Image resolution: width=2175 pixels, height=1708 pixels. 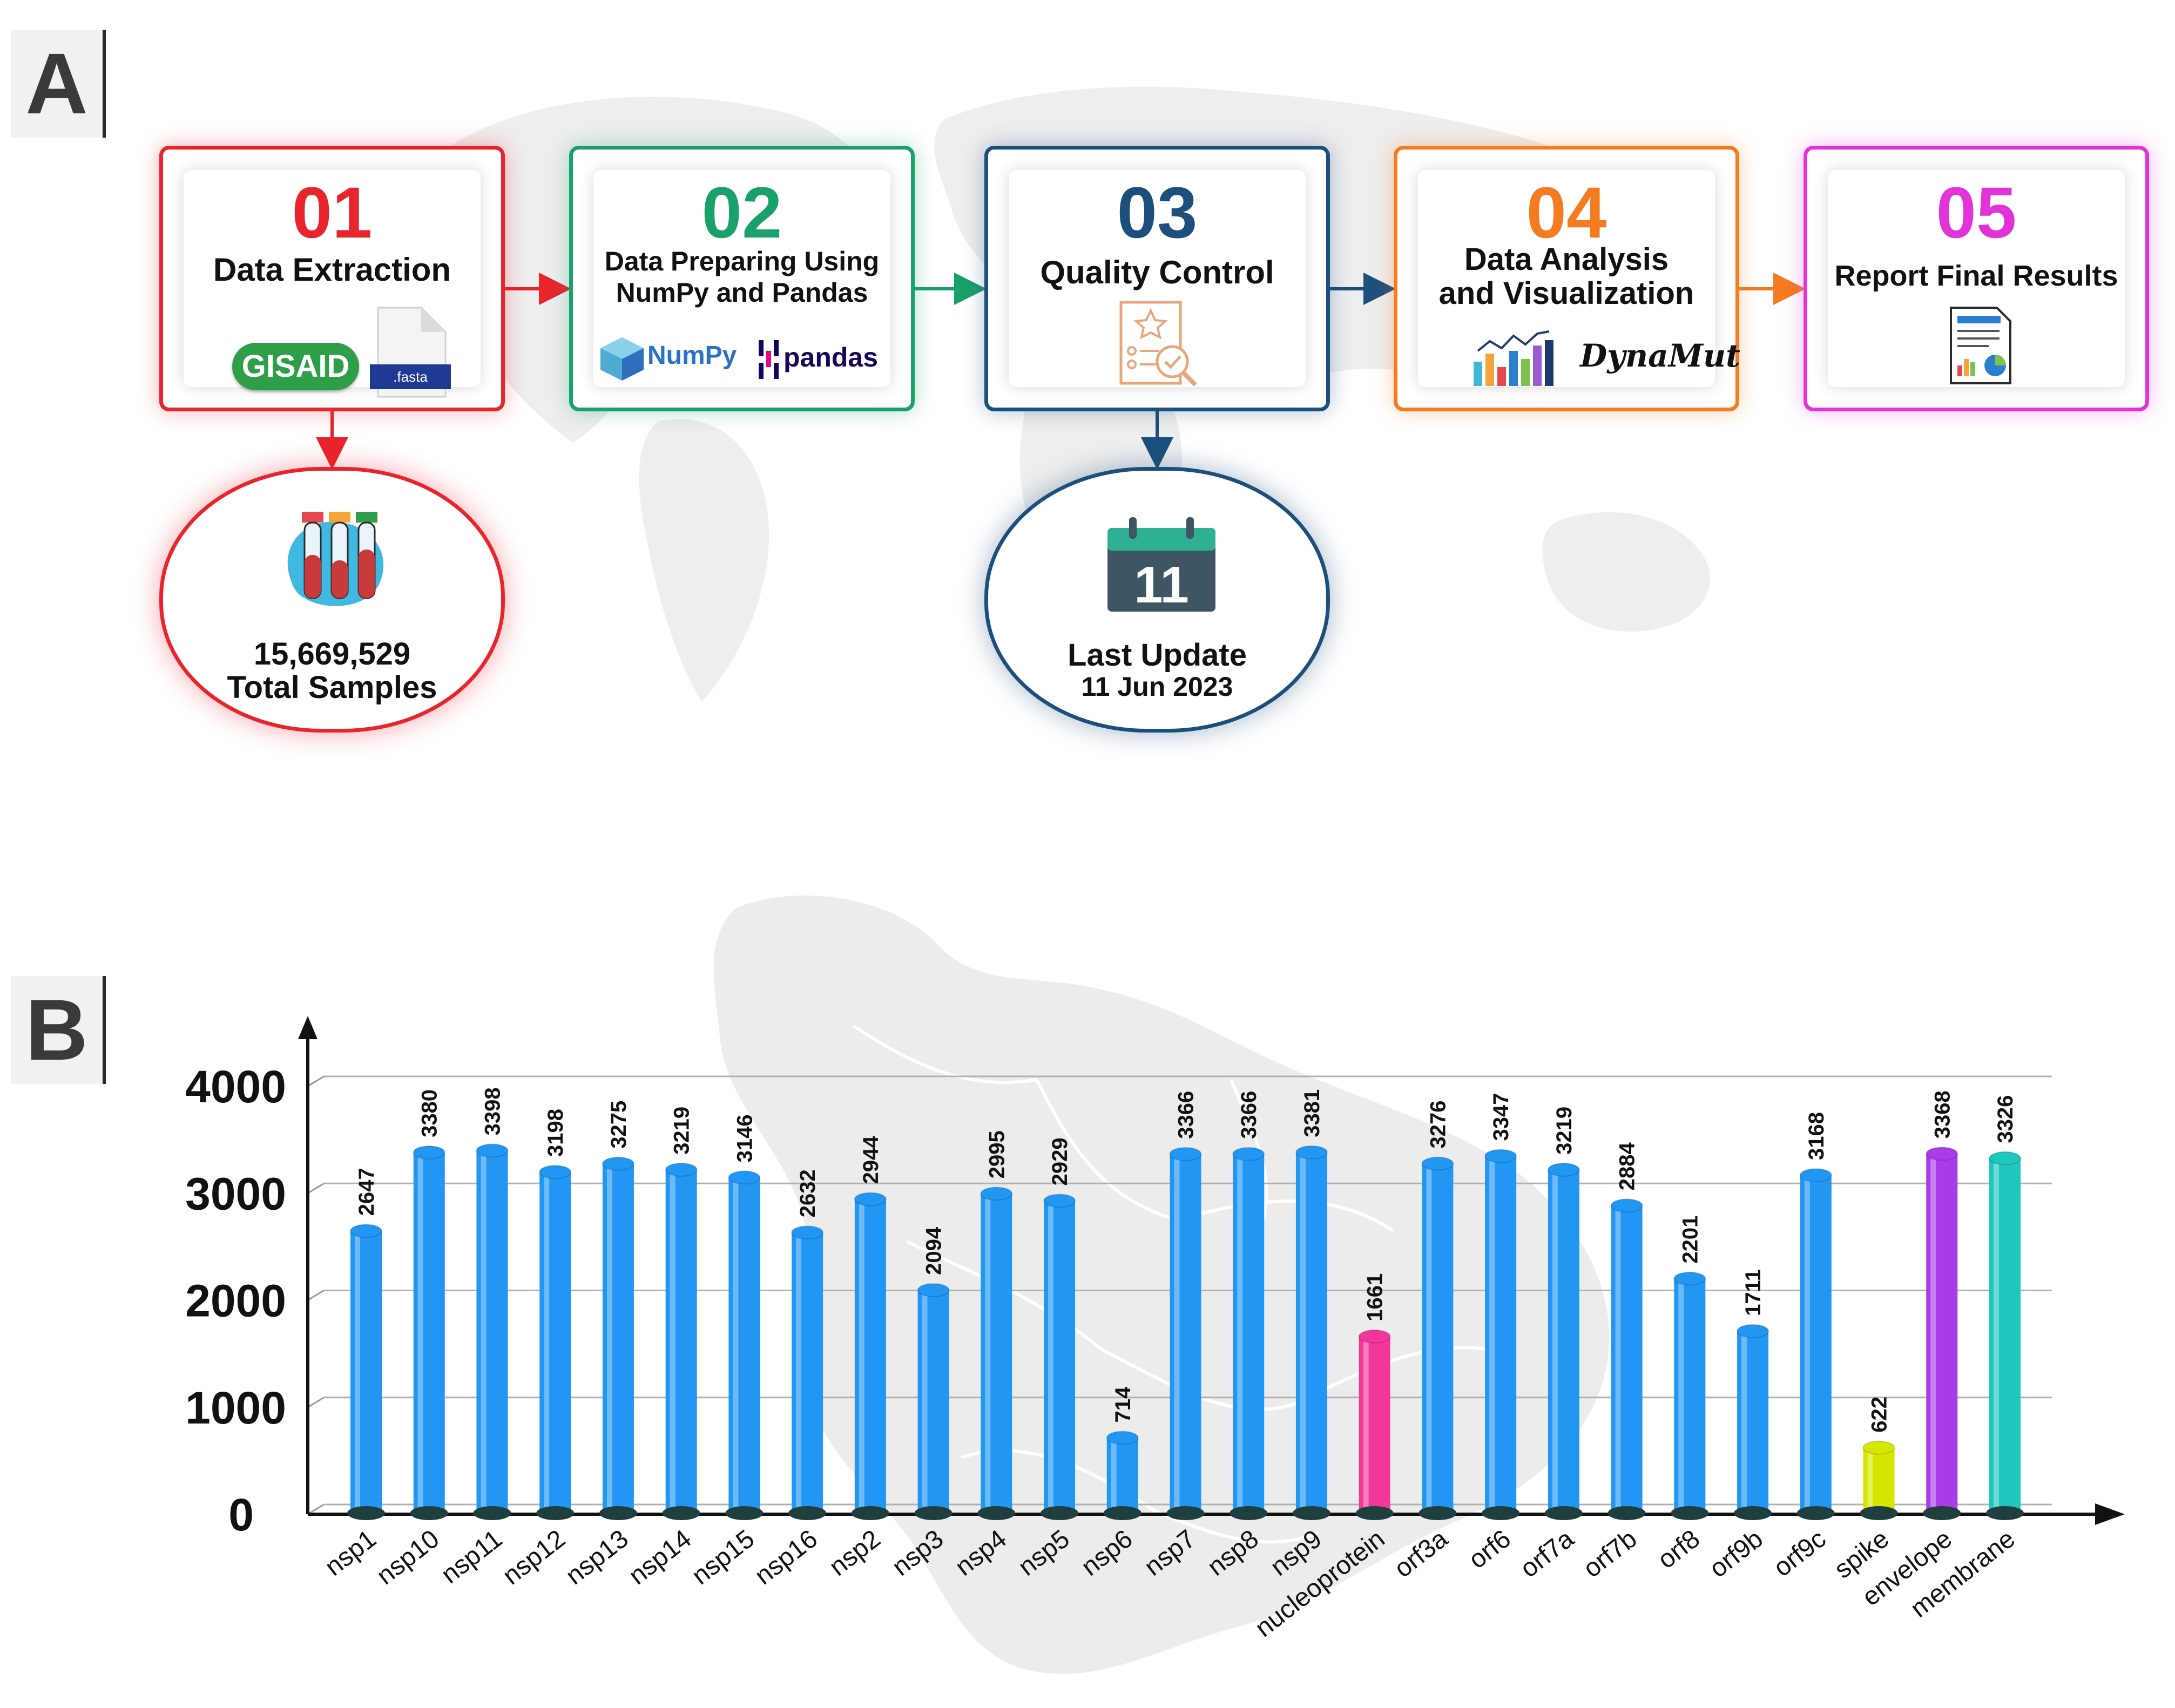 What do you see at coordinates (1489, 1549) in the screenshot?
I see `x-category-label: orf6` at bounding box center [1489, 1549].